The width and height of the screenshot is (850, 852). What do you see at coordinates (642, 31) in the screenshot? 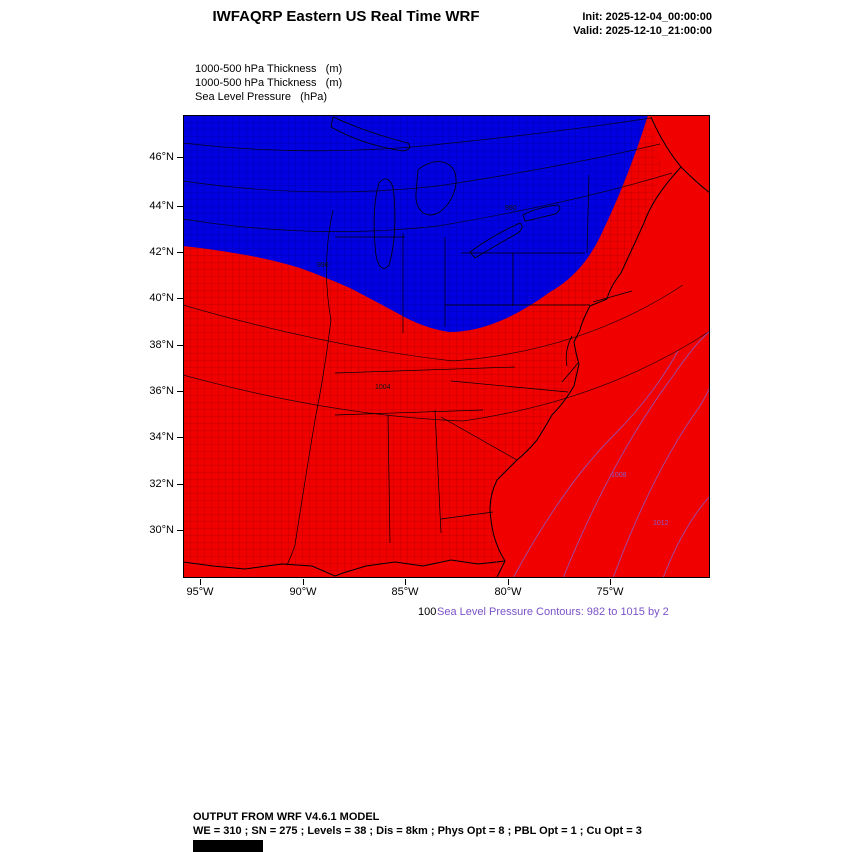
I see `valid-timestamp: Valid: 2025-12-10_21:00:00` at bounding box center [642, 31].